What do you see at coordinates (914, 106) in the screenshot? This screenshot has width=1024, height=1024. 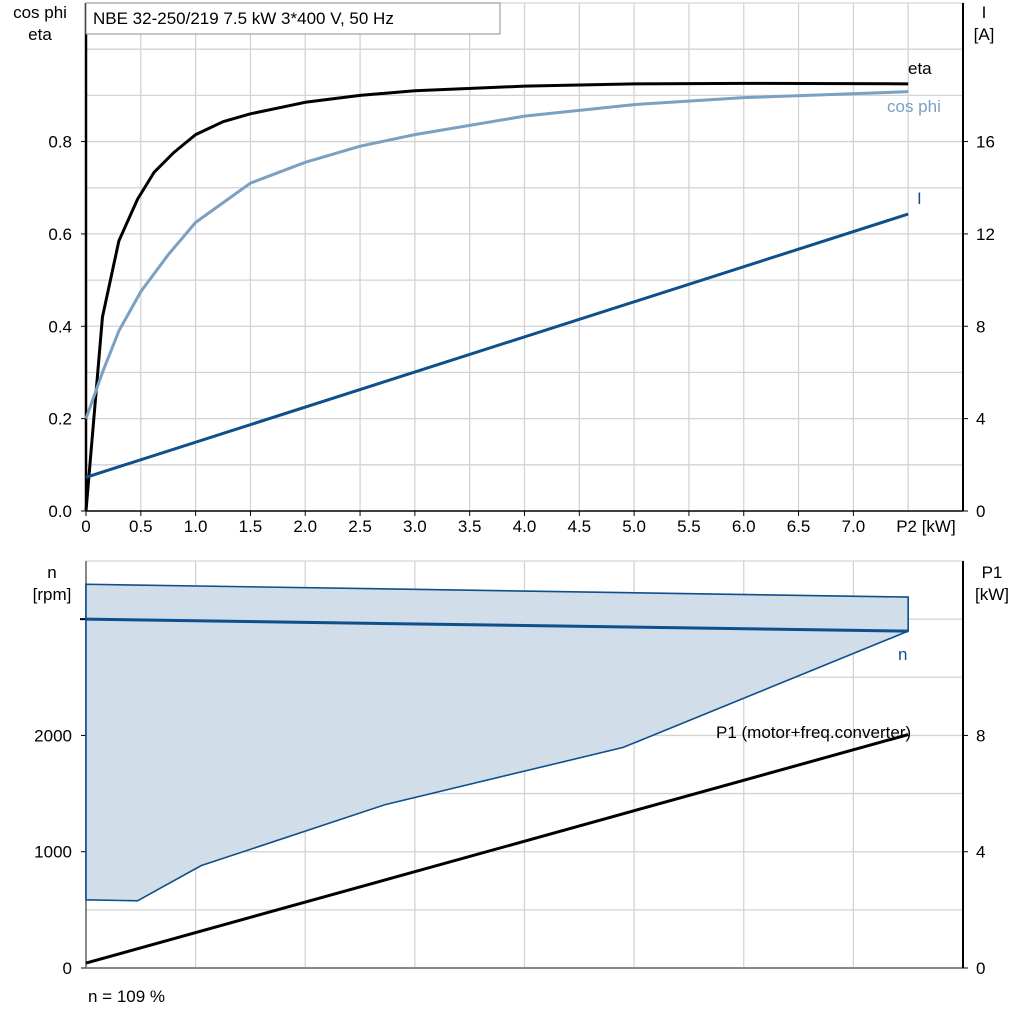 I see `series-label-cos-phi: cos phi` at bounding box center [914, 106].